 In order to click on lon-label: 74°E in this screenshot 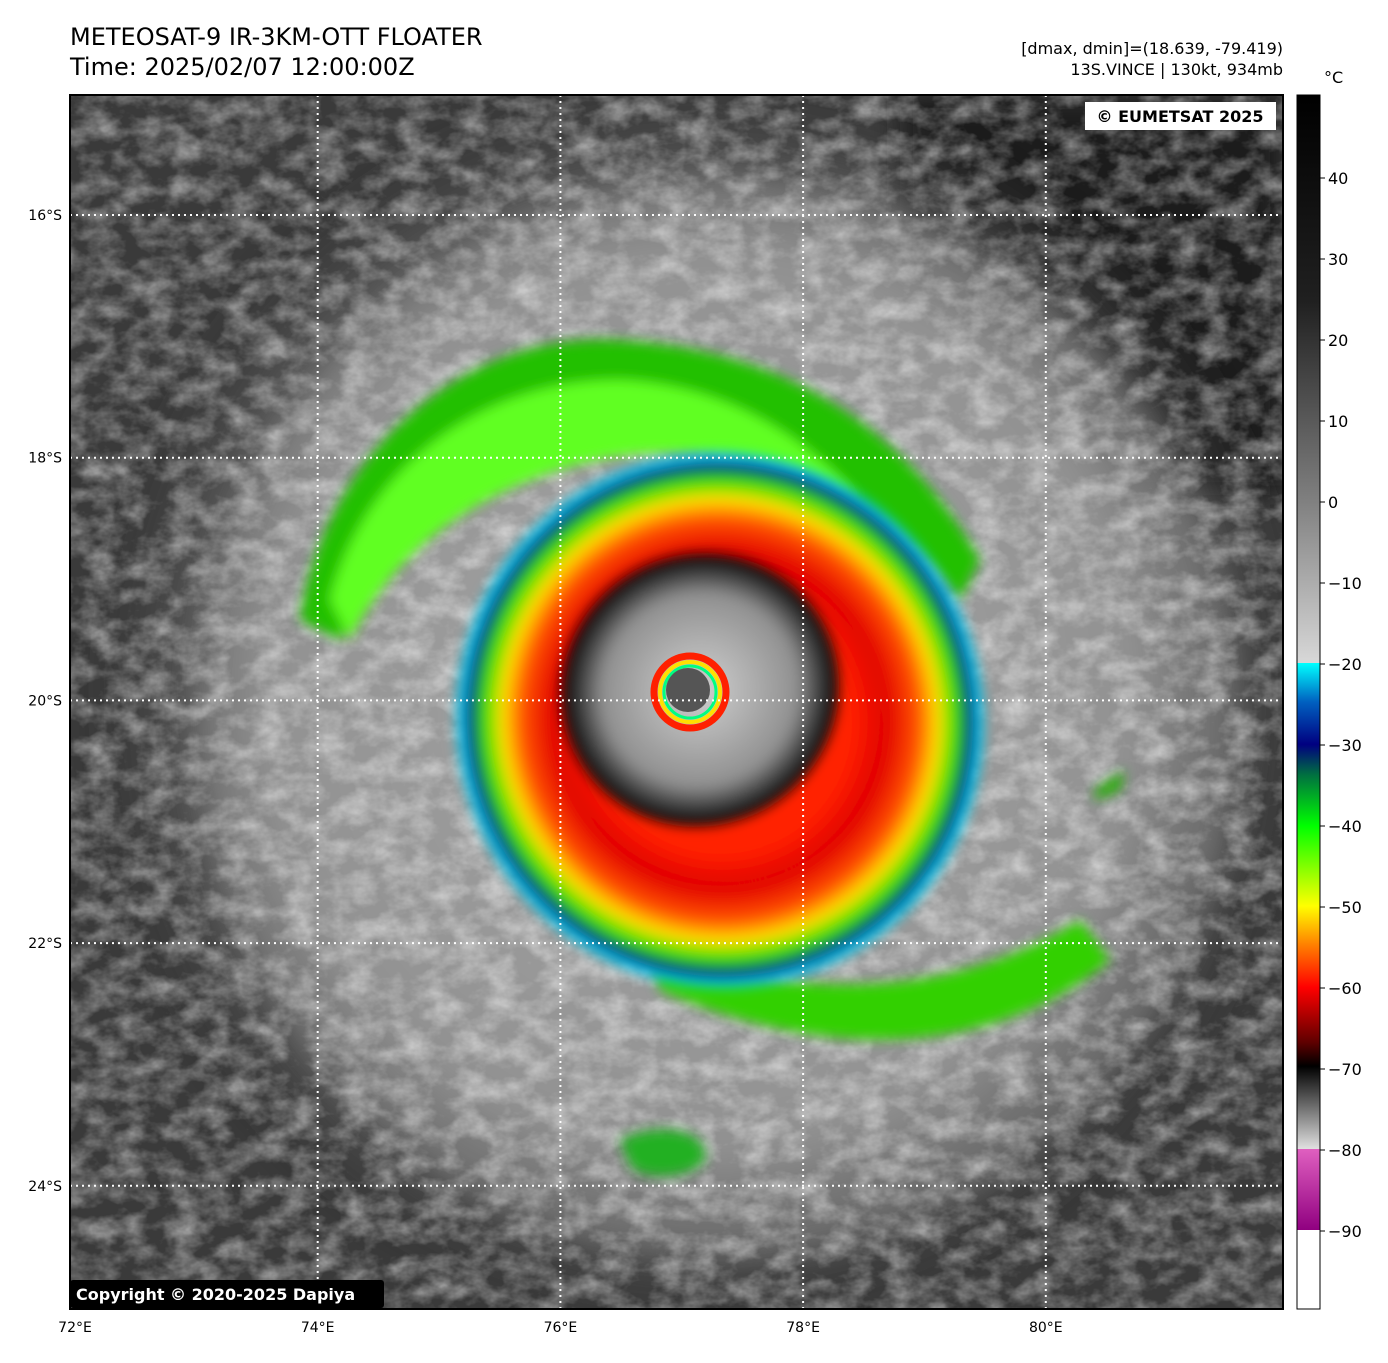, I will do `click(318, 1328)`.